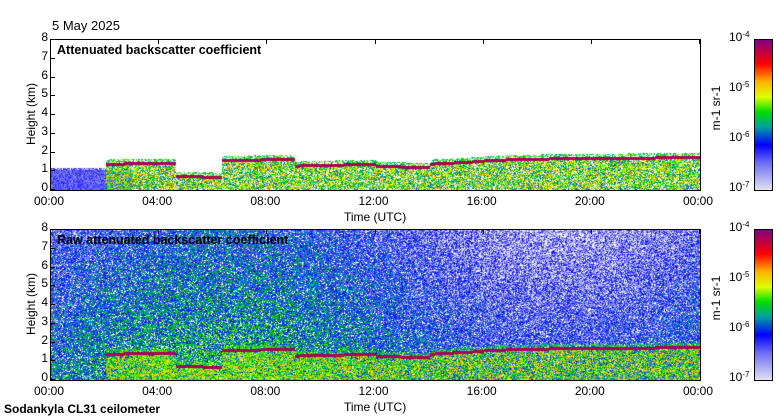 This screenshot has height=420, width=780. What do you see at coordinates (173, 240) in the screenshot?
I see `panel-title: Raw attenuated backscatter coefficient` at bounding box center [173, 240].